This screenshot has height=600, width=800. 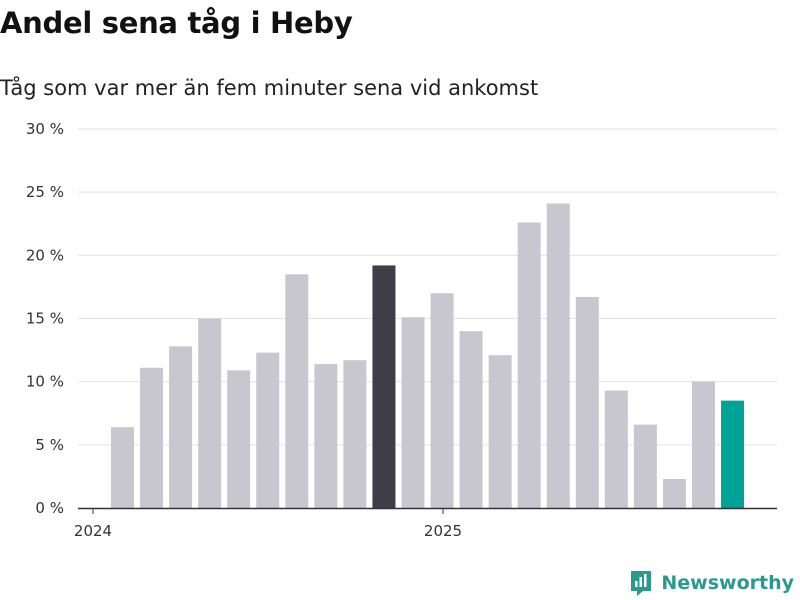 What do you see at coordinates (45, 192) in the screenshot?
I see `y-tick-label: 25 %` at bounding box center [45, 192].